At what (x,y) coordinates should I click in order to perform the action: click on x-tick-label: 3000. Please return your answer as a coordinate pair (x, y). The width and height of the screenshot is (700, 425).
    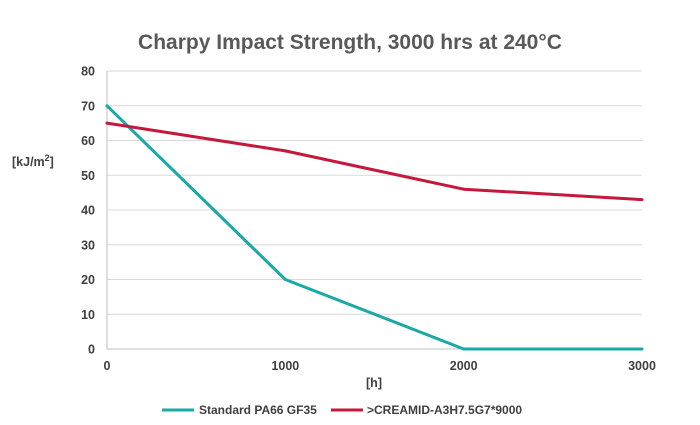
    Looking at the image, I should click on (642, 366).